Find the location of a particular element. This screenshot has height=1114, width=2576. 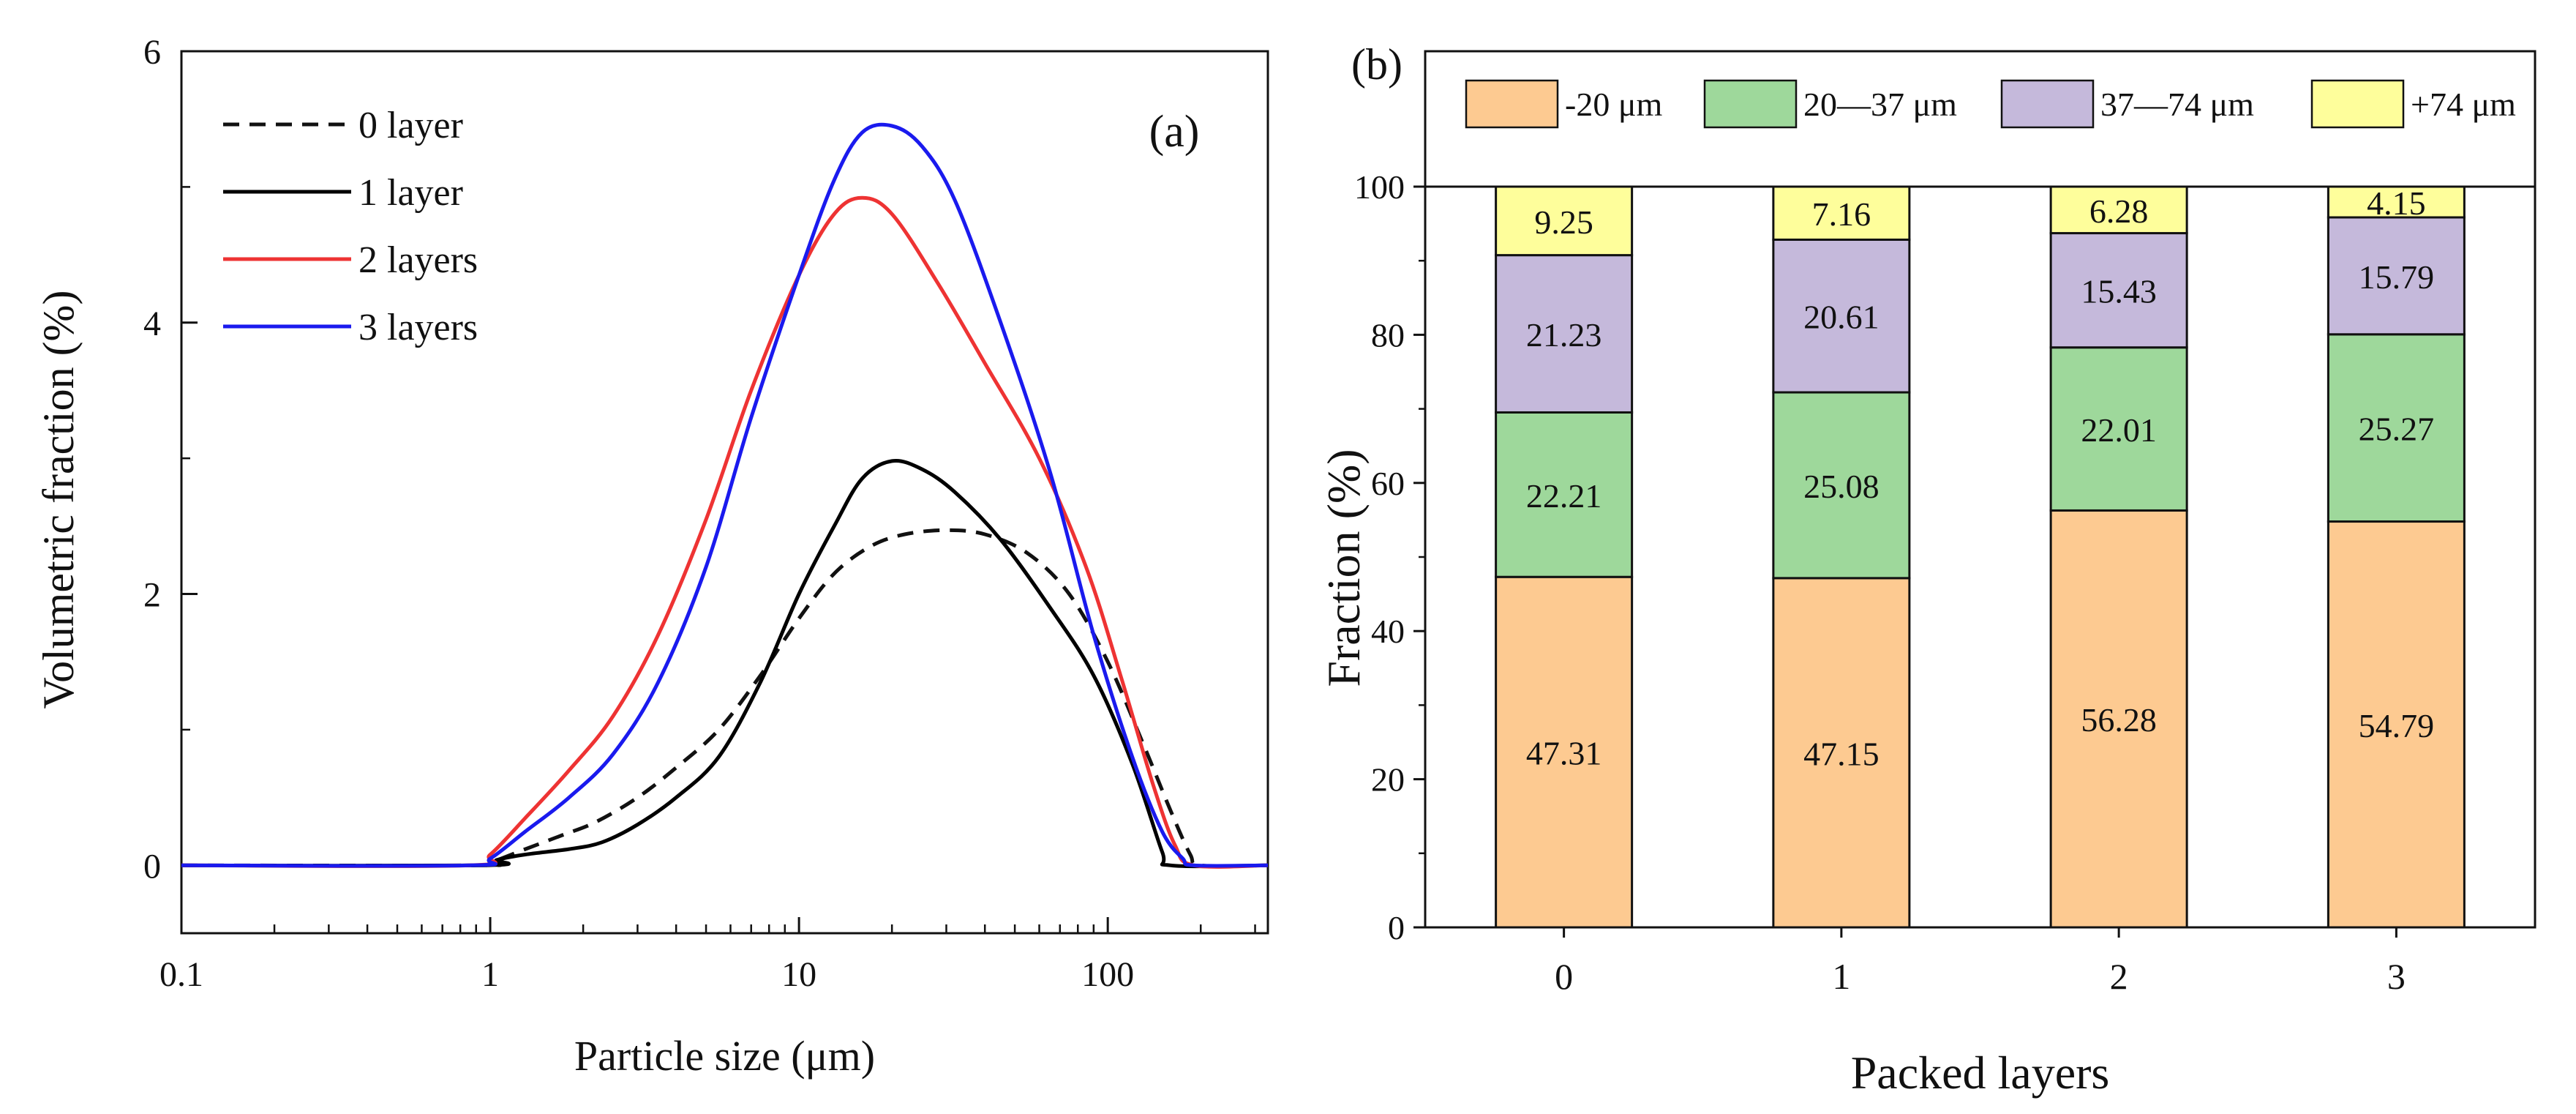

bar-value-label: 47.15 is located at coordinates (1841, 753).